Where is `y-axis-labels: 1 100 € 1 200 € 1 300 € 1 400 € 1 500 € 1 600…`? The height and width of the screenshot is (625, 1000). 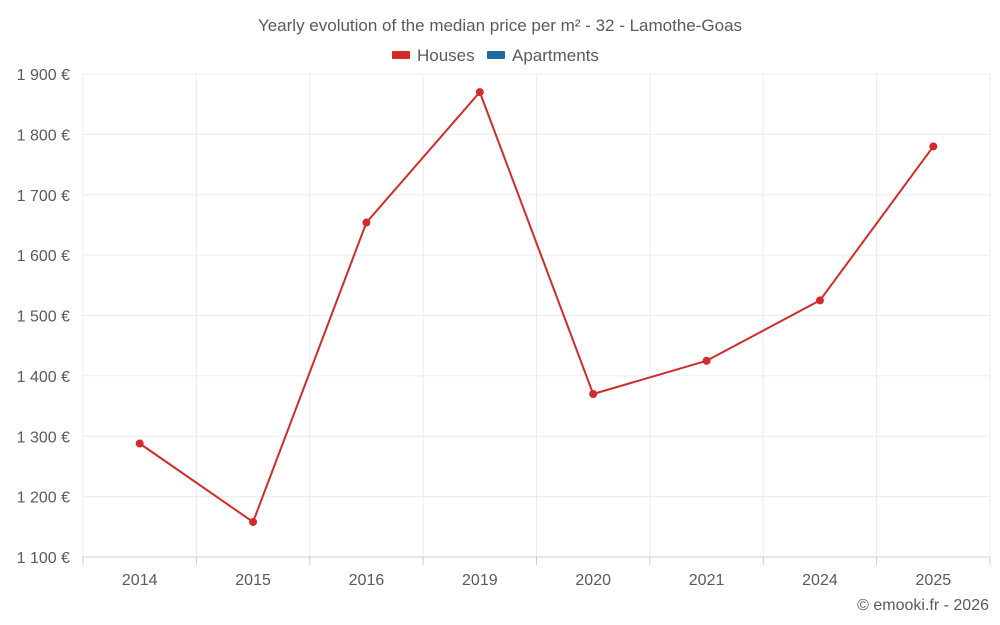
y-axis-labels: 1 100 € 1 200 € 1 300 € 1 400 € 1 500 € 1 600… is located at coordinates (43, 317).